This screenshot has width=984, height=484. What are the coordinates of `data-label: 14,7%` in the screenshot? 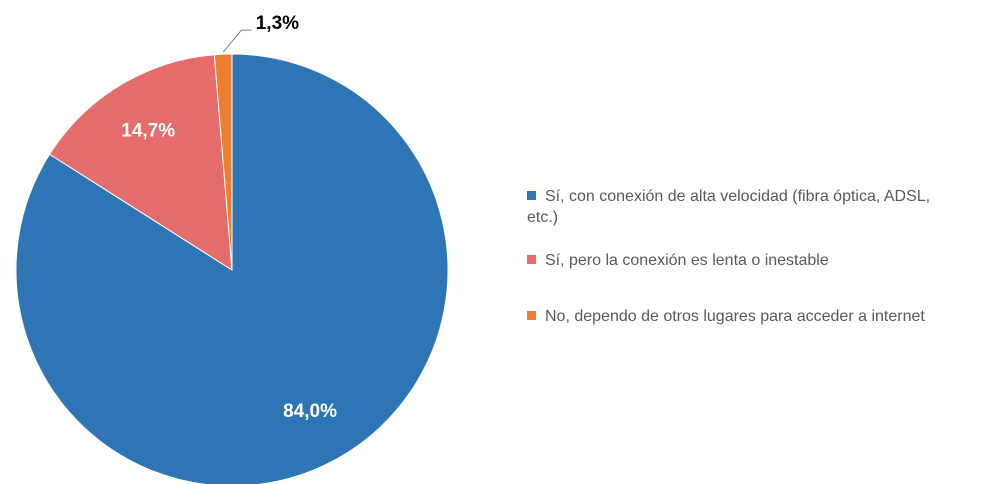 It's located at (148, 130).